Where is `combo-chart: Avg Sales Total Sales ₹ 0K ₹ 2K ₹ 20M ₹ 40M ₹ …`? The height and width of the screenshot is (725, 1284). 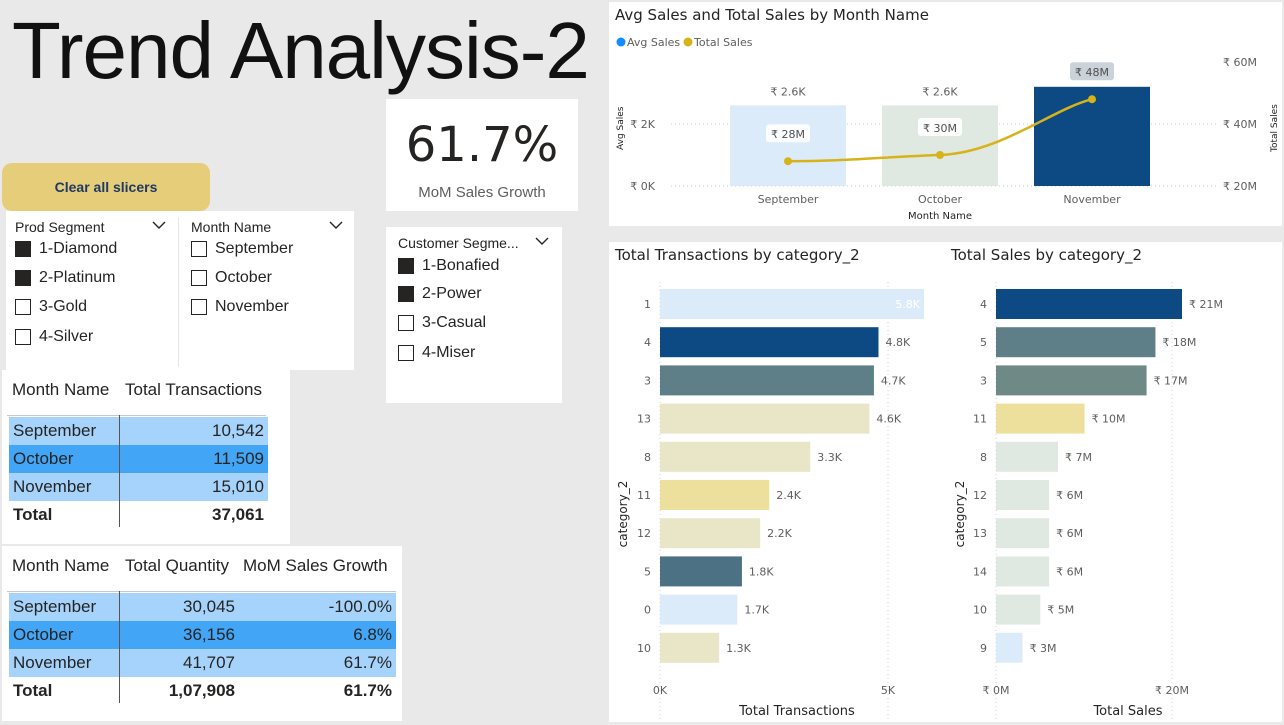 combo-chart: Avg Sales Total Sales ₹ 0K ₹ 2K ₹ 20M ₹ 40M ₹ … is located at coordinates (948, 129).